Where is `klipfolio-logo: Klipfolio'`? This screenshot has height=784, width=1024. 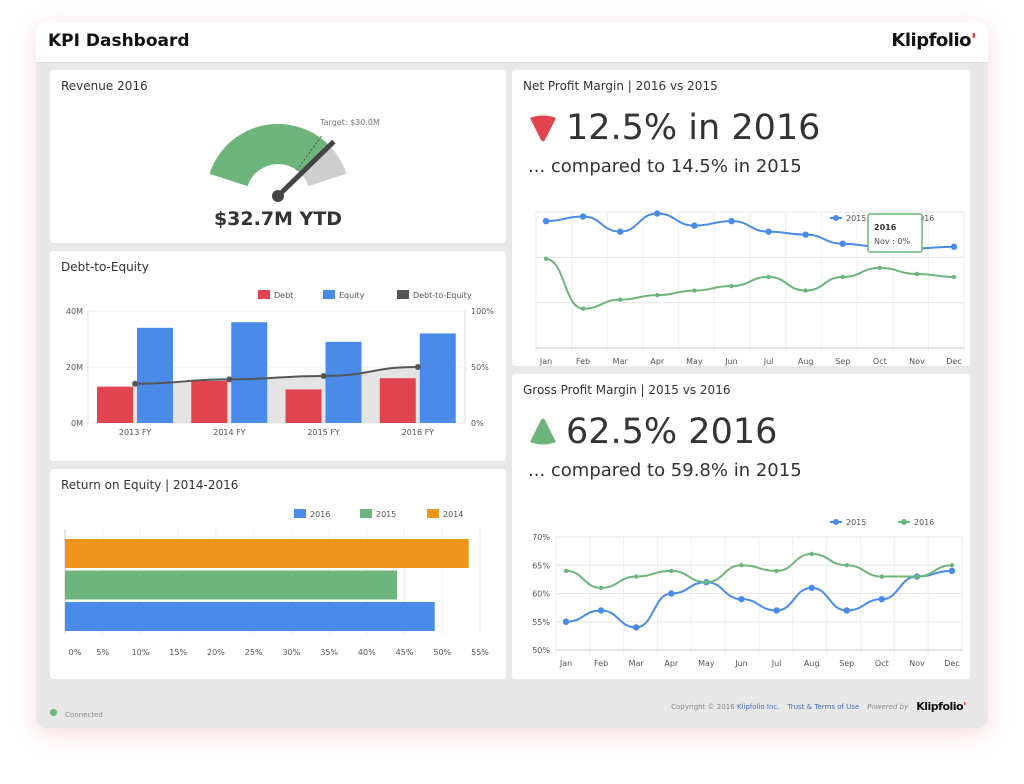
klipfolio-logo: Klipfolio' is located at coordinates (933, 40).